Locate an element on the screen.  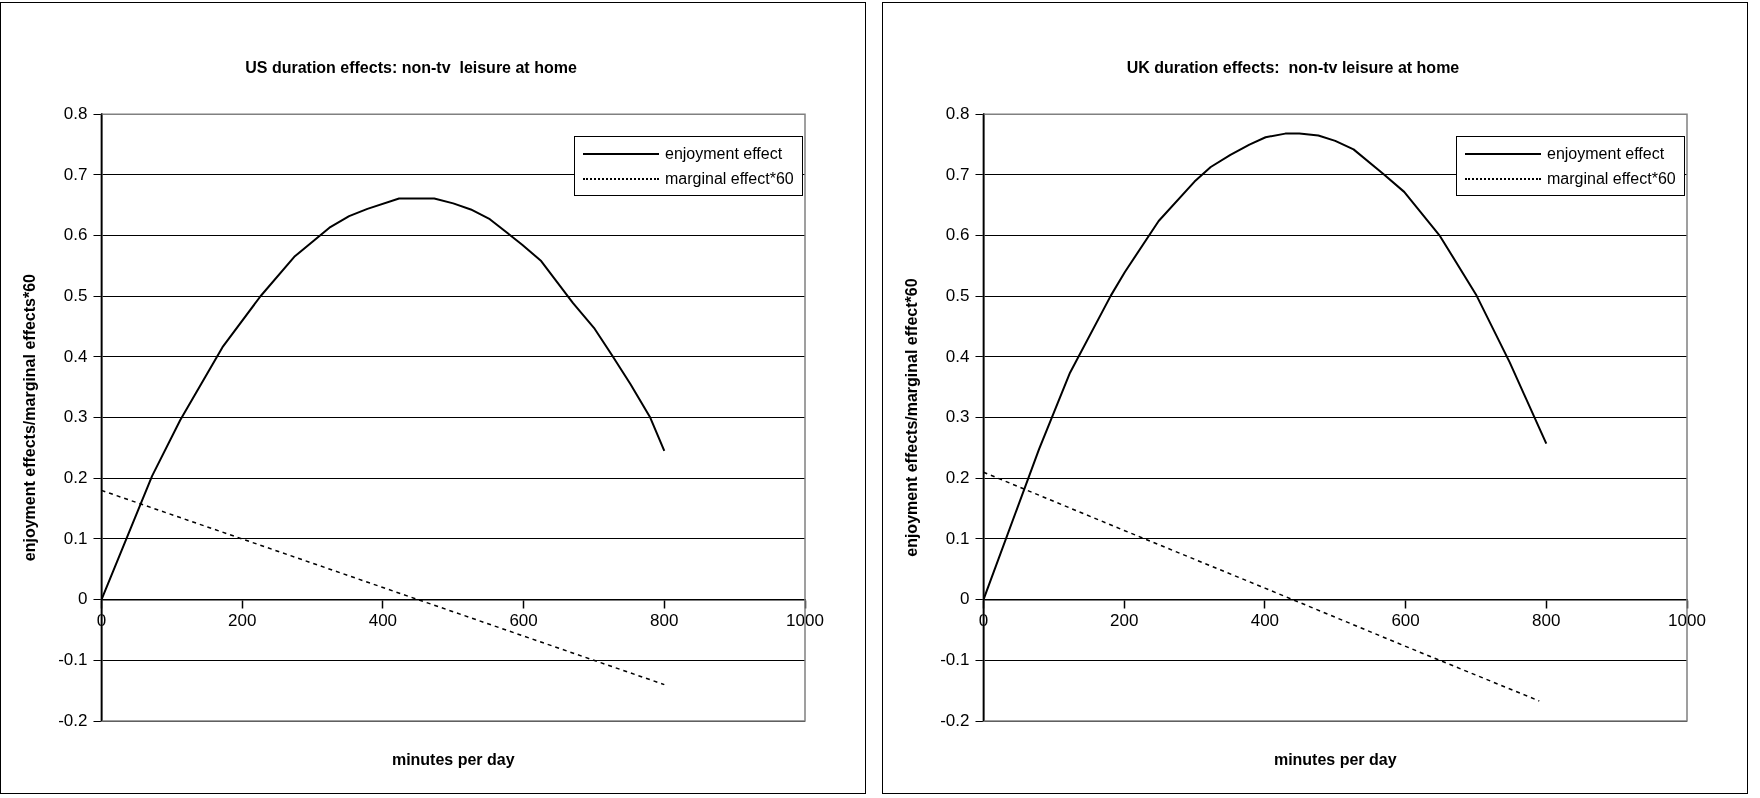
chart-title: US duration effects: non-tv leisure at home is located at coordinates (411, 68).